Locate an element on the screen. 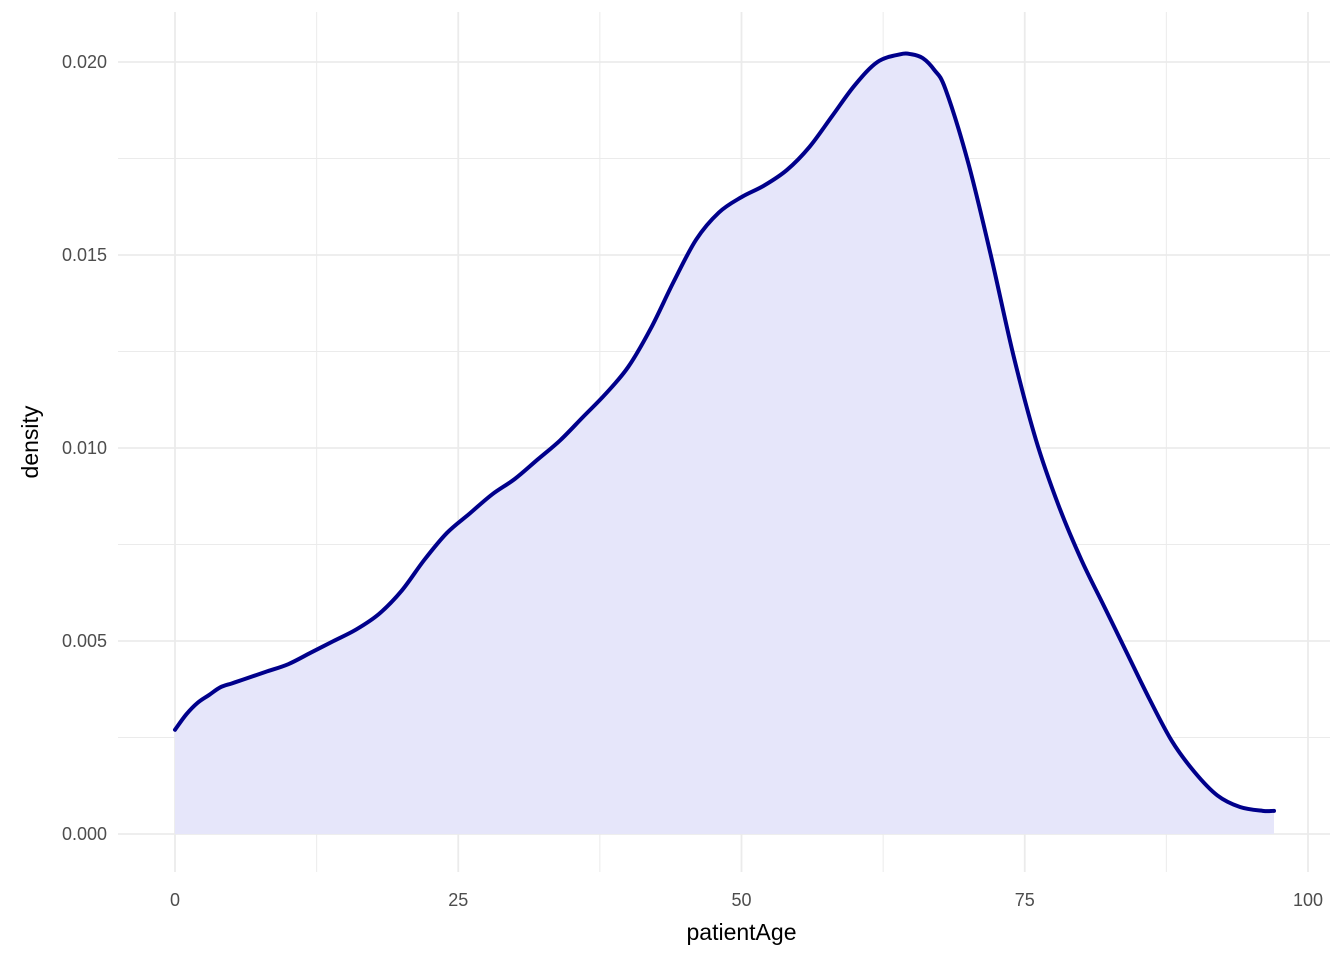  x-tick-label: 100 is located at coordinates (1308, 900).